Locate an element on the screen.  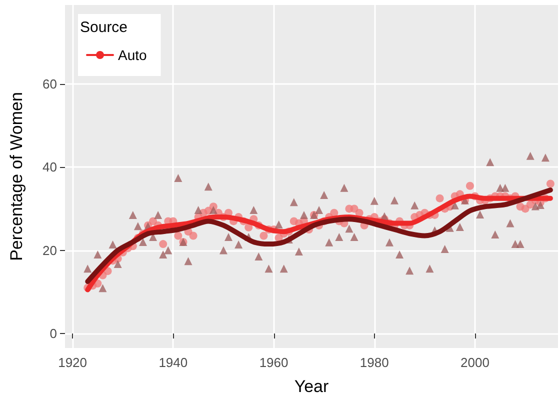
y-tick-label: 0 is located at coordinates (53, 333).